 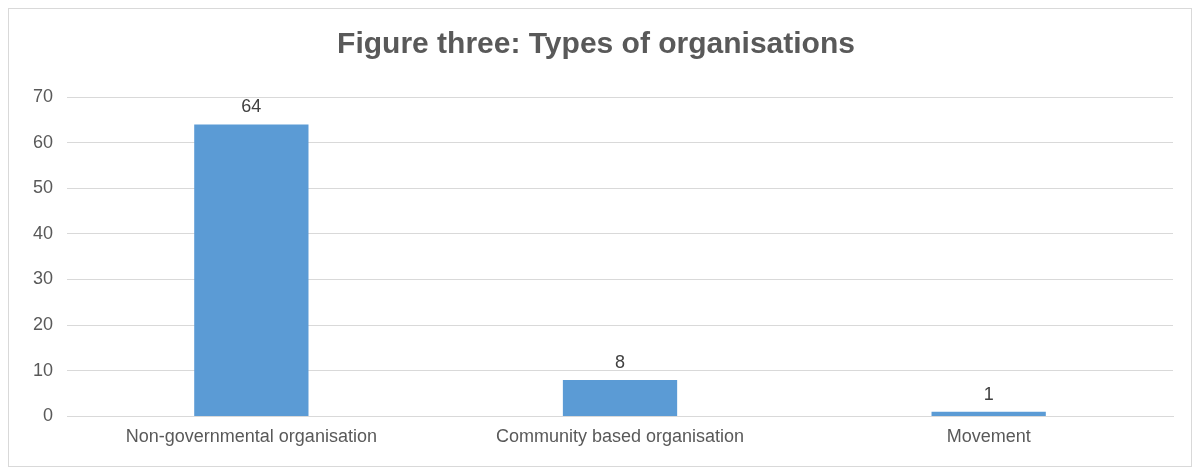 What do you see at coordinates (43, 141) in the screenshot?
I see `y-tick-label: 60` at bounding box center [43, 141].